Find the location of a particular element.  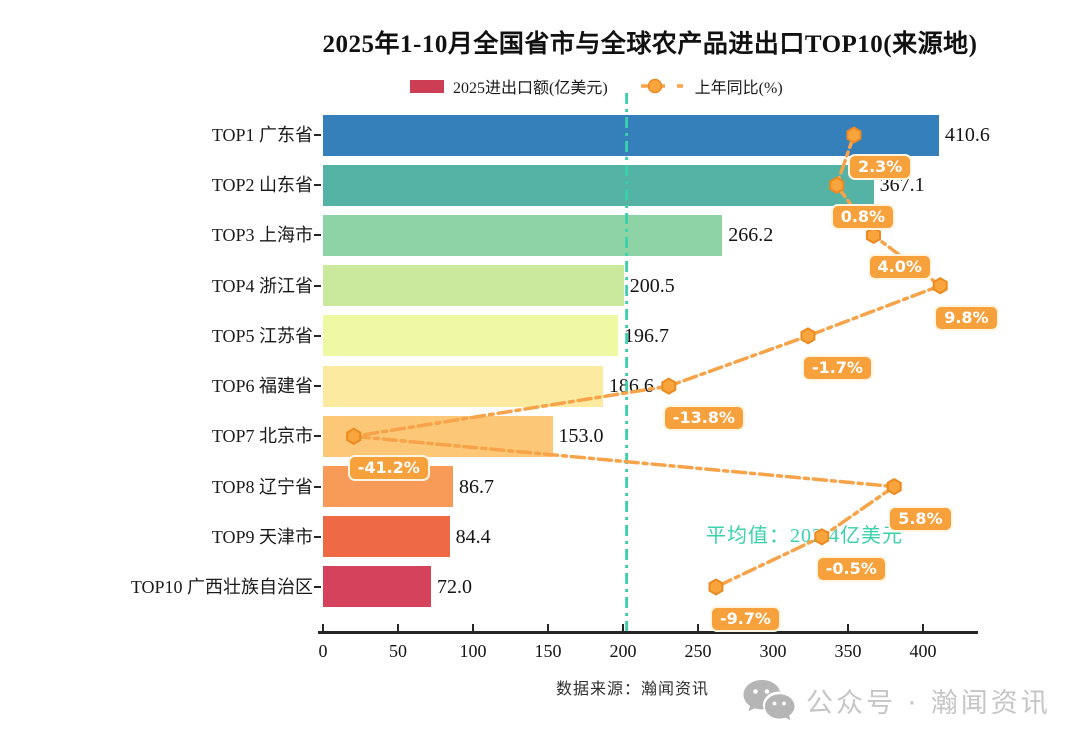

watermark-text: 公众号 · 瀚闻资讯 is located at coordinates (928, 703).